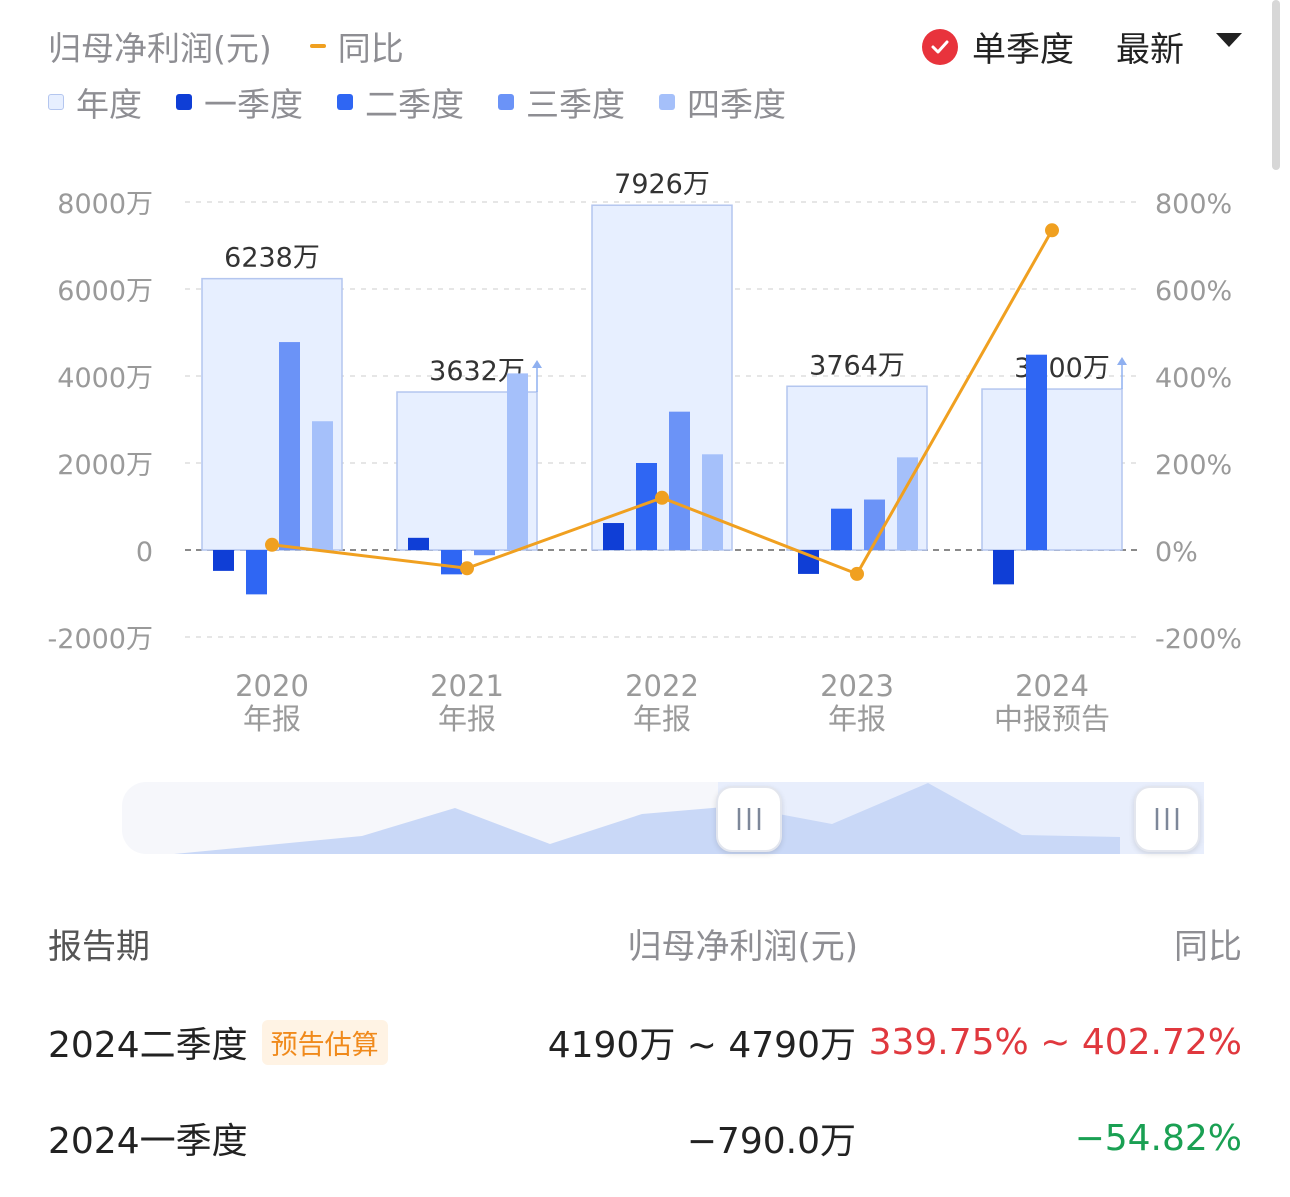  I want to click on x-tick-label: 2022, so click(662, 686).